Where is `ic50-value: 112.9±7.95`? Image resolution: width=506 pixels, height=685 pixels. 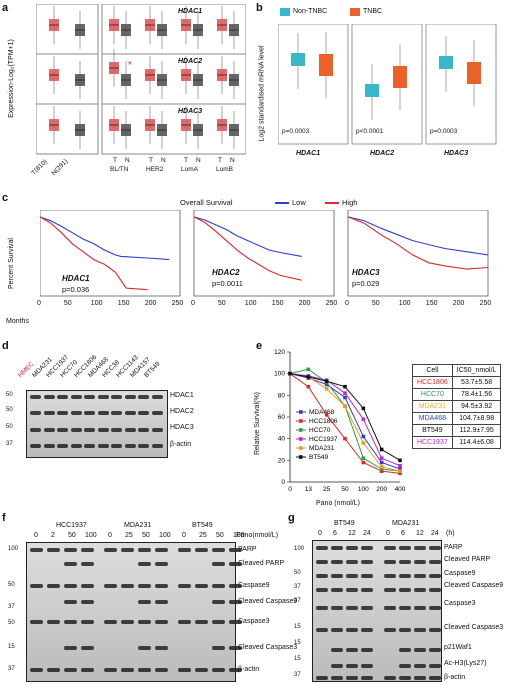
ic50-value: 112.9±7.95 is located at coordinates (476, 430).